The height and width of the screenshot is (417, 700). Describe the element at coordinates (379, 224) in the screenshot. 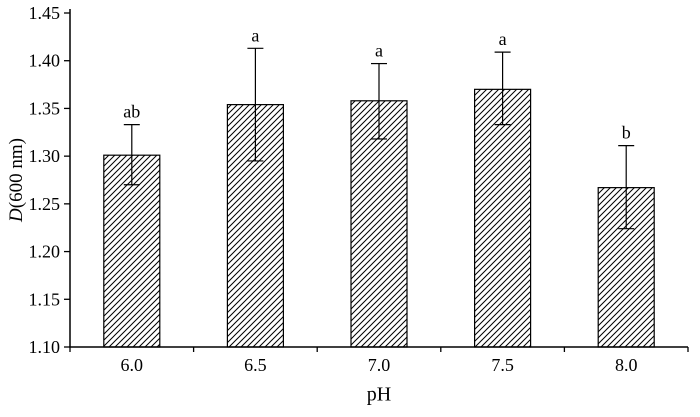

I see `bar-ph-7.0` at that location.